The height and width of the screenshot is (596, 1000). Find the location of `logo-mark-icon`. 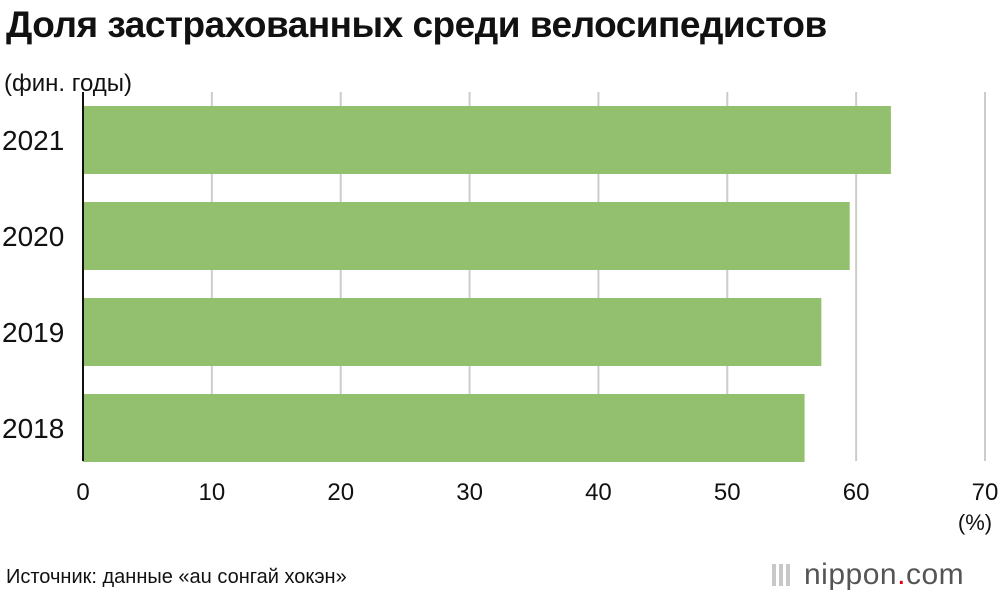

logo-mark-icon is located at coordinates (783, 575).